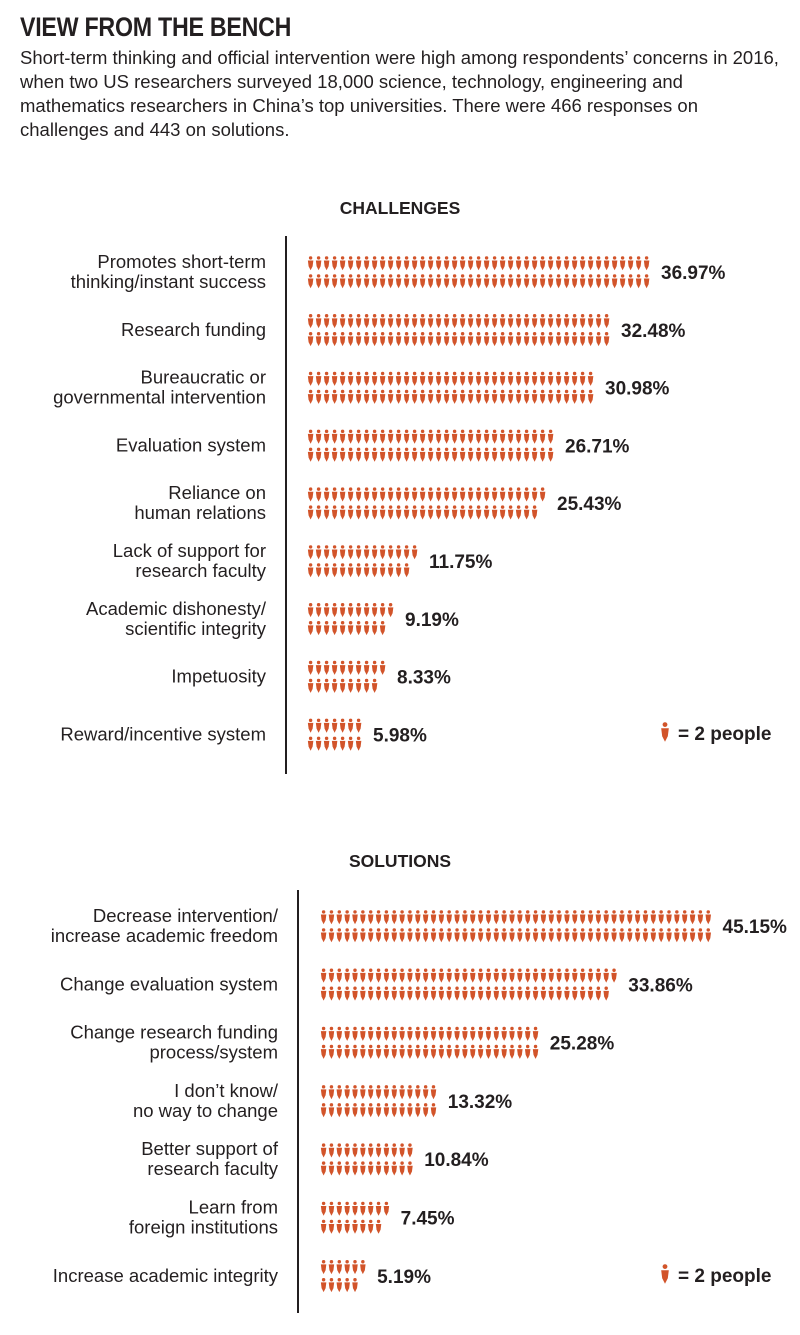 The image size is (800, 1335). I want to click on challenges-value-label: 25.43%, so click(589, 504).